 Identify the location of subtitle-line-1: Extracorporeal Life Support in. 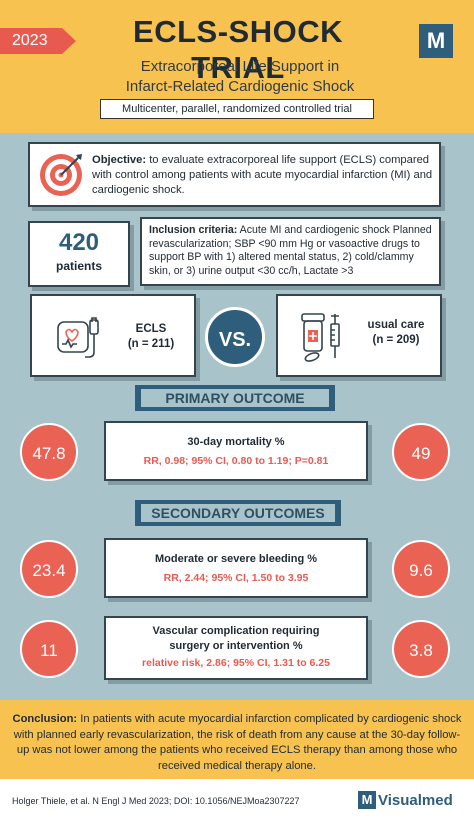
(240, 66).